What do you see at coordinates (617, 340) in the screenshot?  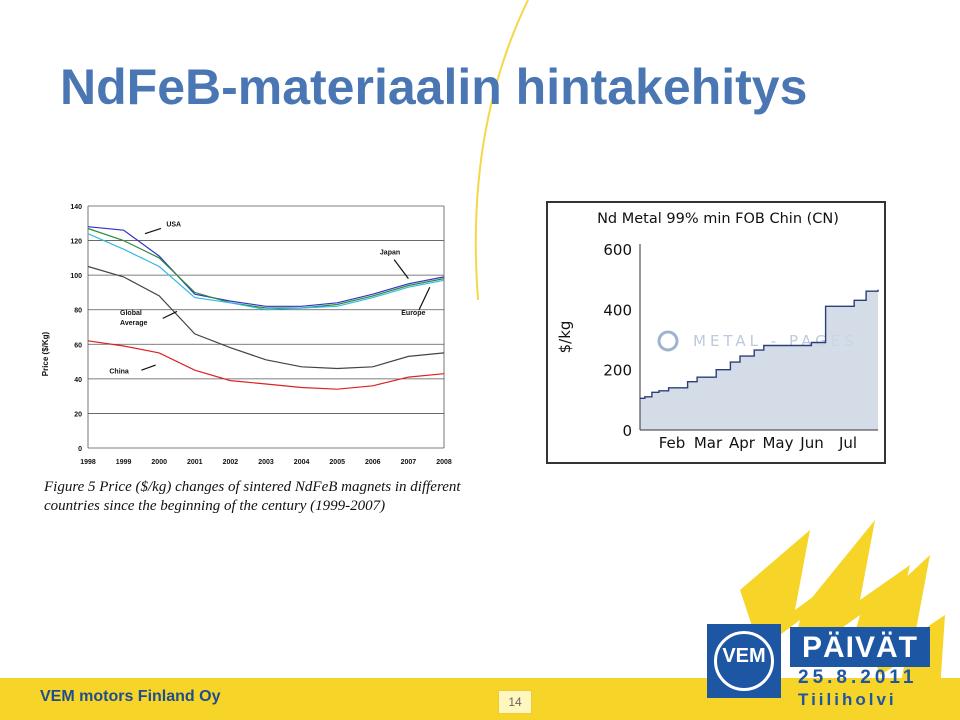 I see `y-tick-labels: 0 200 400 600` at bounding box center [617, 340].